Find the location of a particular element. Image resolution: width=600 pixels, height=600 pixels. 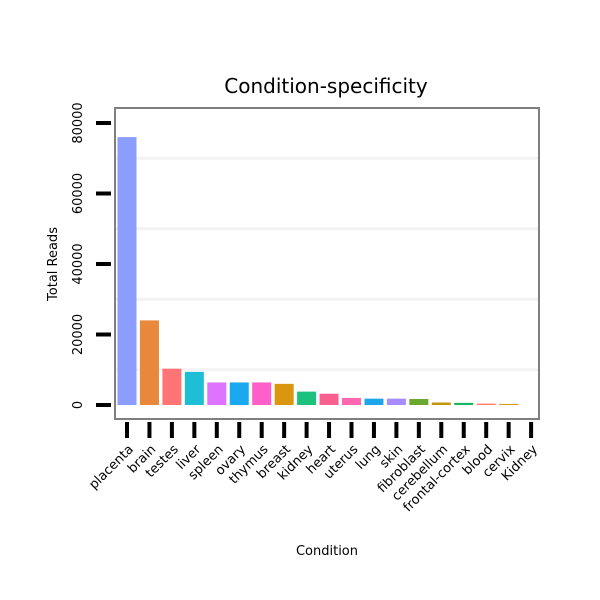

bar-frontal-cortex is located at coordinates (464, 403).